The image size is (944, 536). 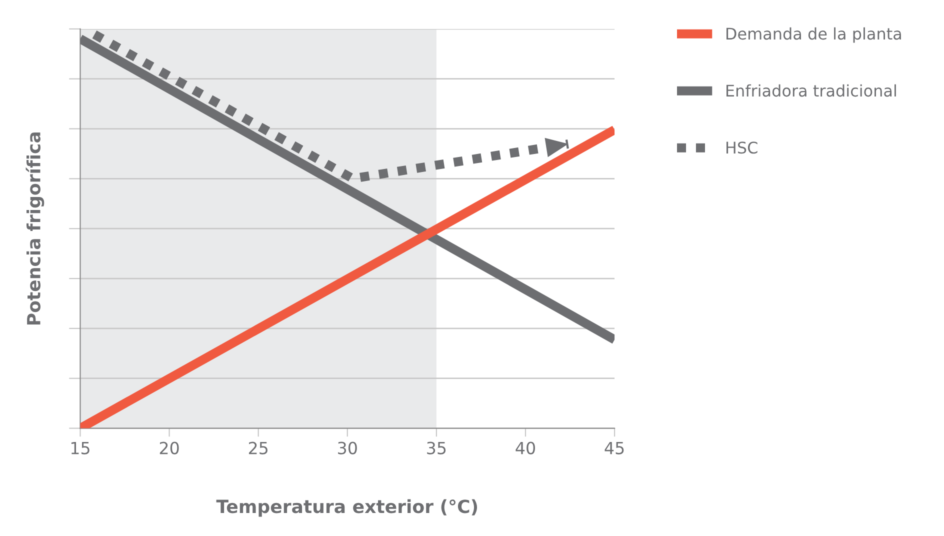 I want to click on x-tick-label: 35, so click(x=436, y=448).